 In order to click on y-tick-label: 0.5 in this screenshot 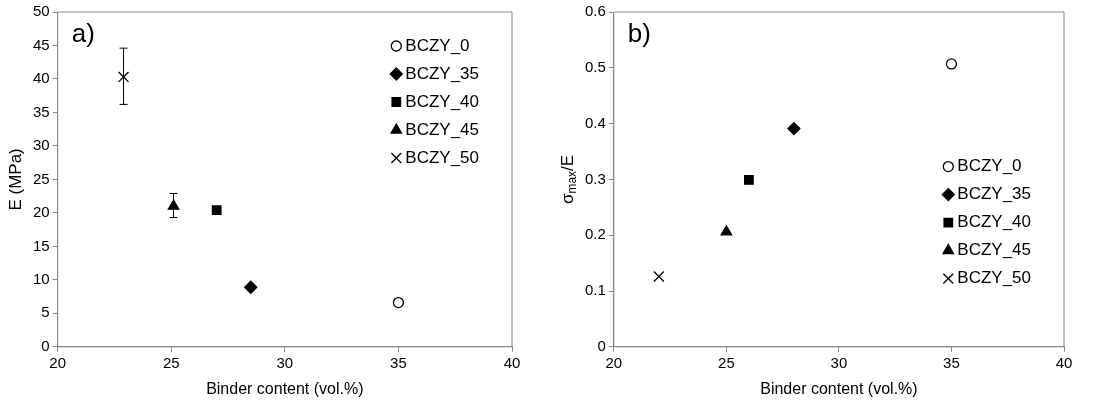, I will do `click(595, 66)`.